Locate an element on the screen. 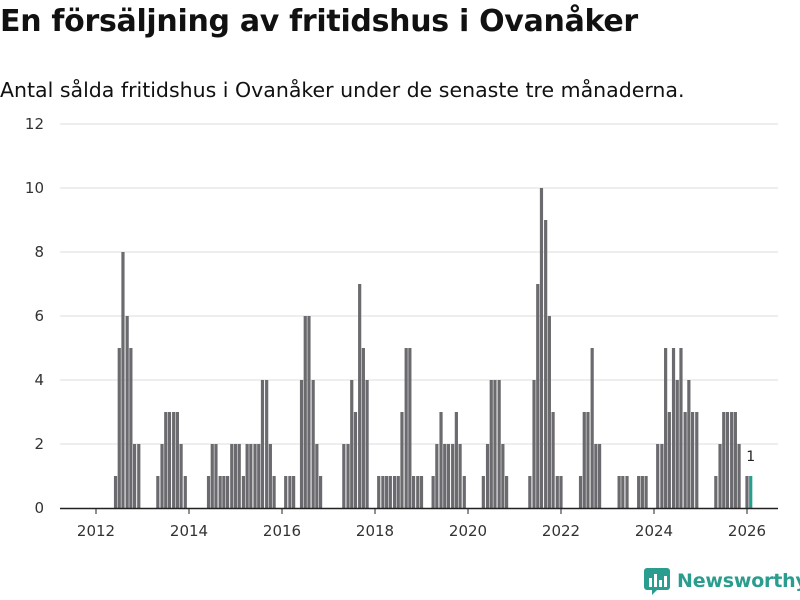  newsworthy-logo: Newsworthy is located at coordinates (721, 581).